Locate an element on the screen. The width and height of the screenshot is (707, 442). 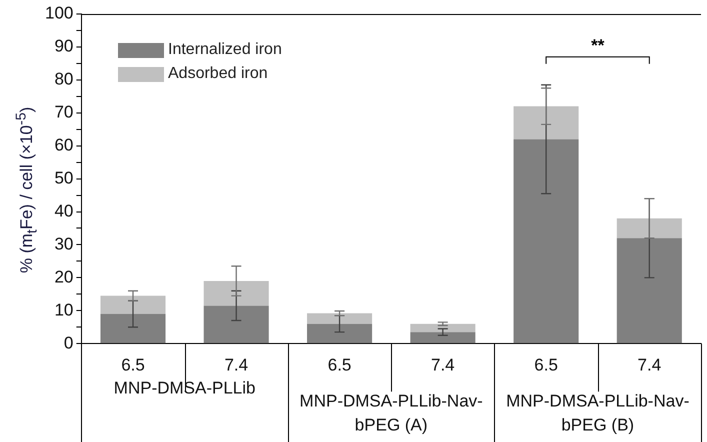
text: MNP-DMSA-PLLib-Nav-bPEG (A) is located at coordinates (391, 412).